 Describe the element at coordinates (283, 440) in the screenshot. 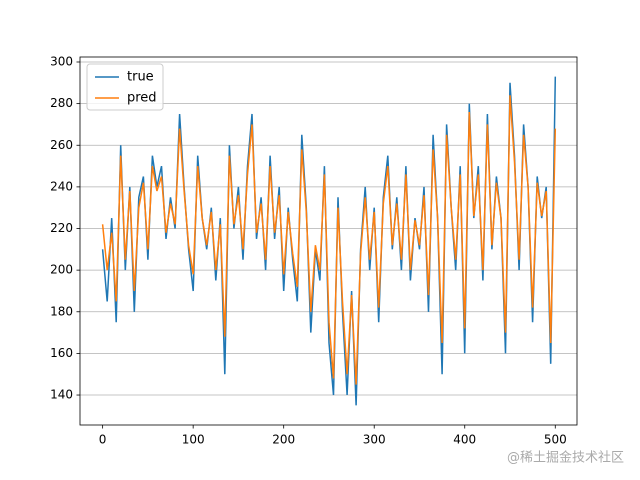

I see `x-tick-label: 200` at that location.